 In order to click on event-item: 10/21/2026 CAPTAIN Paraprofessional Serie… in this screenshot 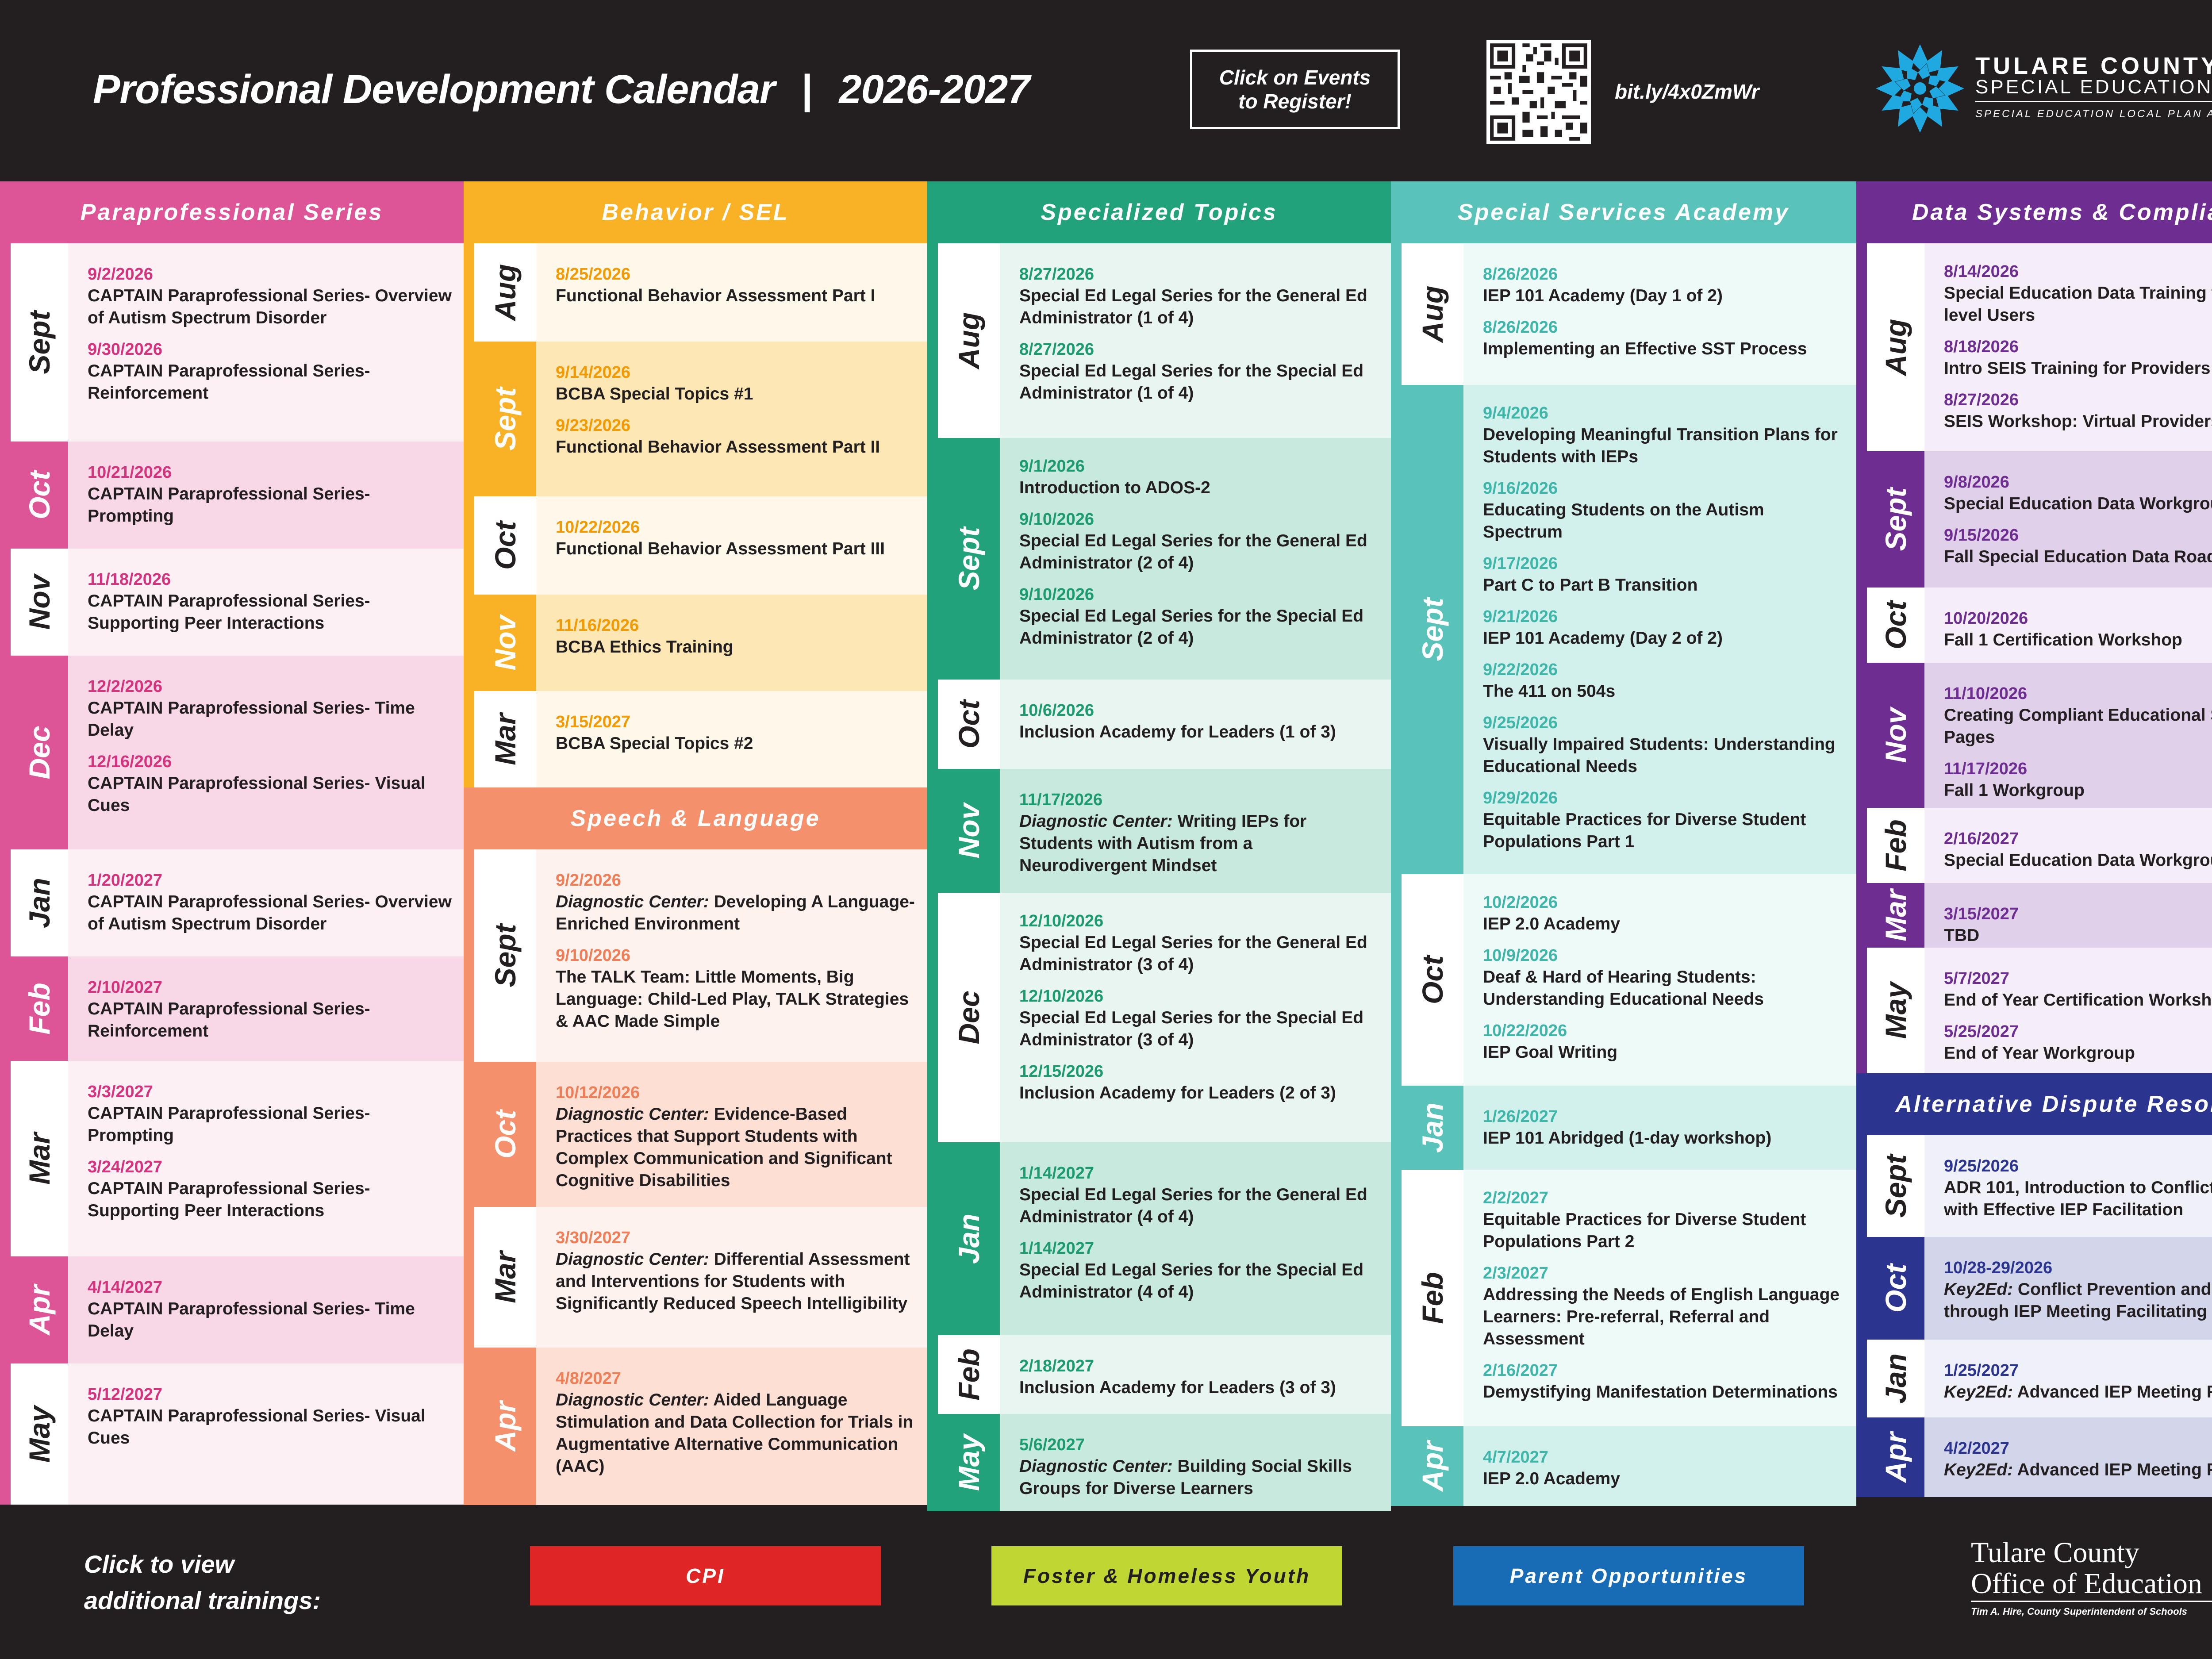, I will do `click(270, 495)`.